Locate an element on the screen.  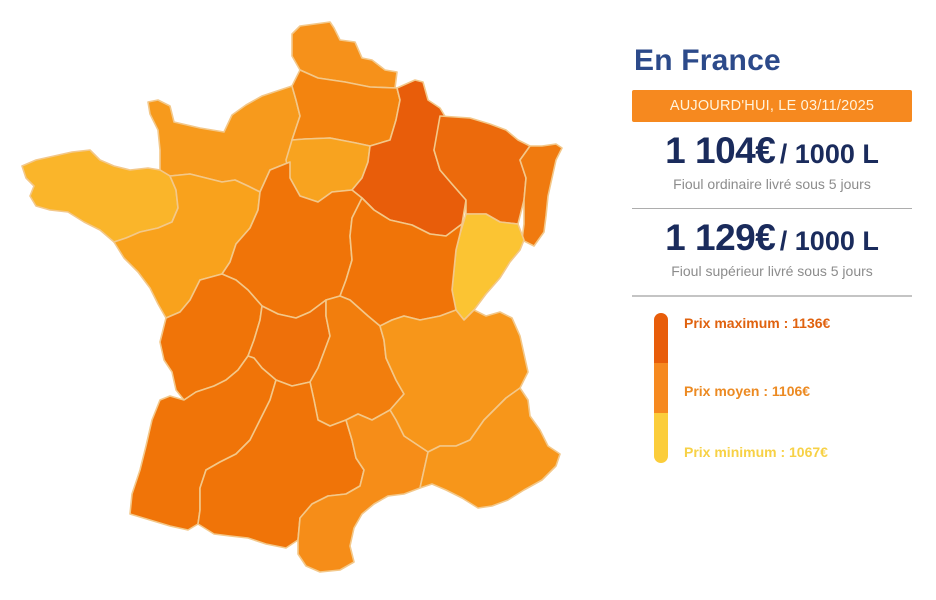
region-languedoc-roussillon is located at coordinates (363, 491).